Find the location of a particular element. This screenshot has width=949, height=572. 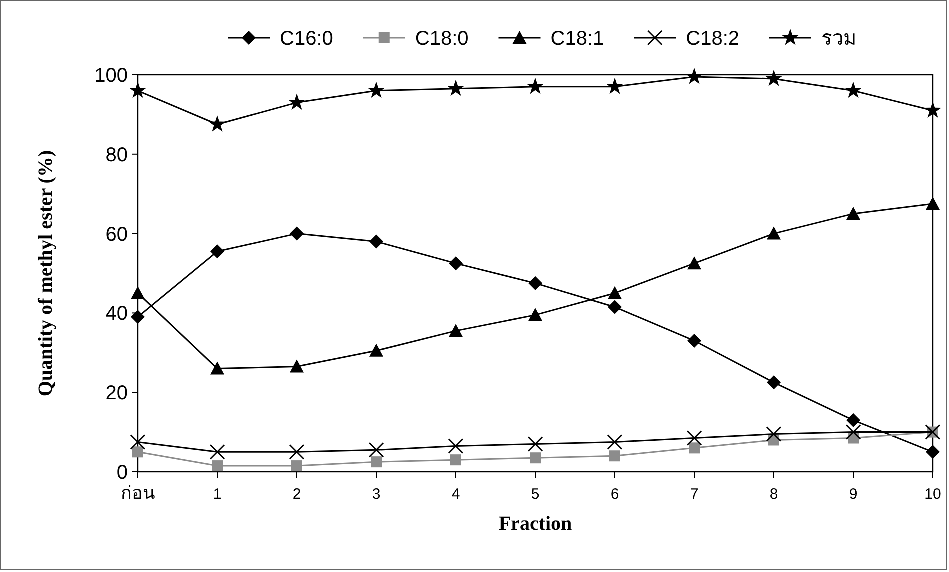

legend-label: C18:0 is located at coordinates (442, 39).